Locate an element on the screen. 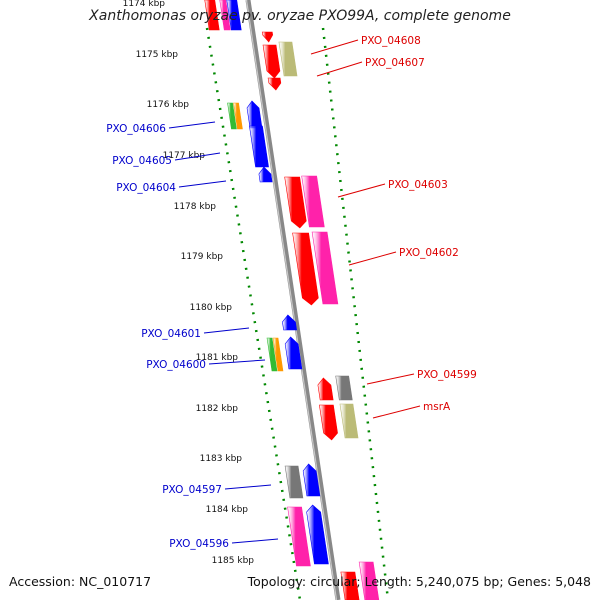  tick-label: 1177 kbp is located at coordinates (184, 156).